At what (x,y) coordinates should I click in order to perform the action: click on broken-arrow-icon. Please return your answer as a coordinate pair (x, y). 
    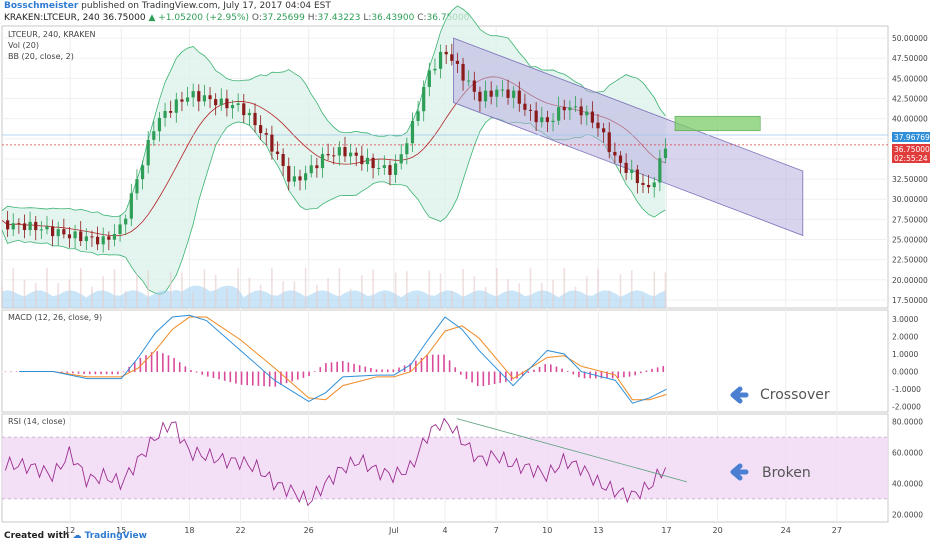
    Looking at the image, I should click on (739, 472).